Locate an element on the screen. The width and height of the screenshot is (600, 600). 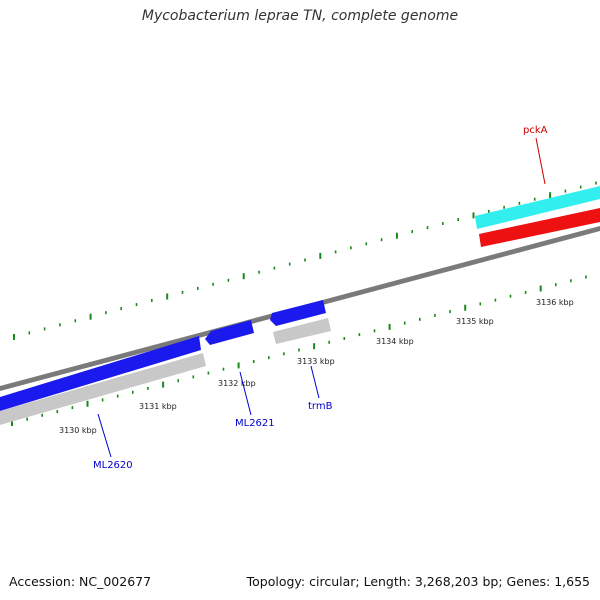
gene-ML2620-feature is located at coordinates (100, 373).